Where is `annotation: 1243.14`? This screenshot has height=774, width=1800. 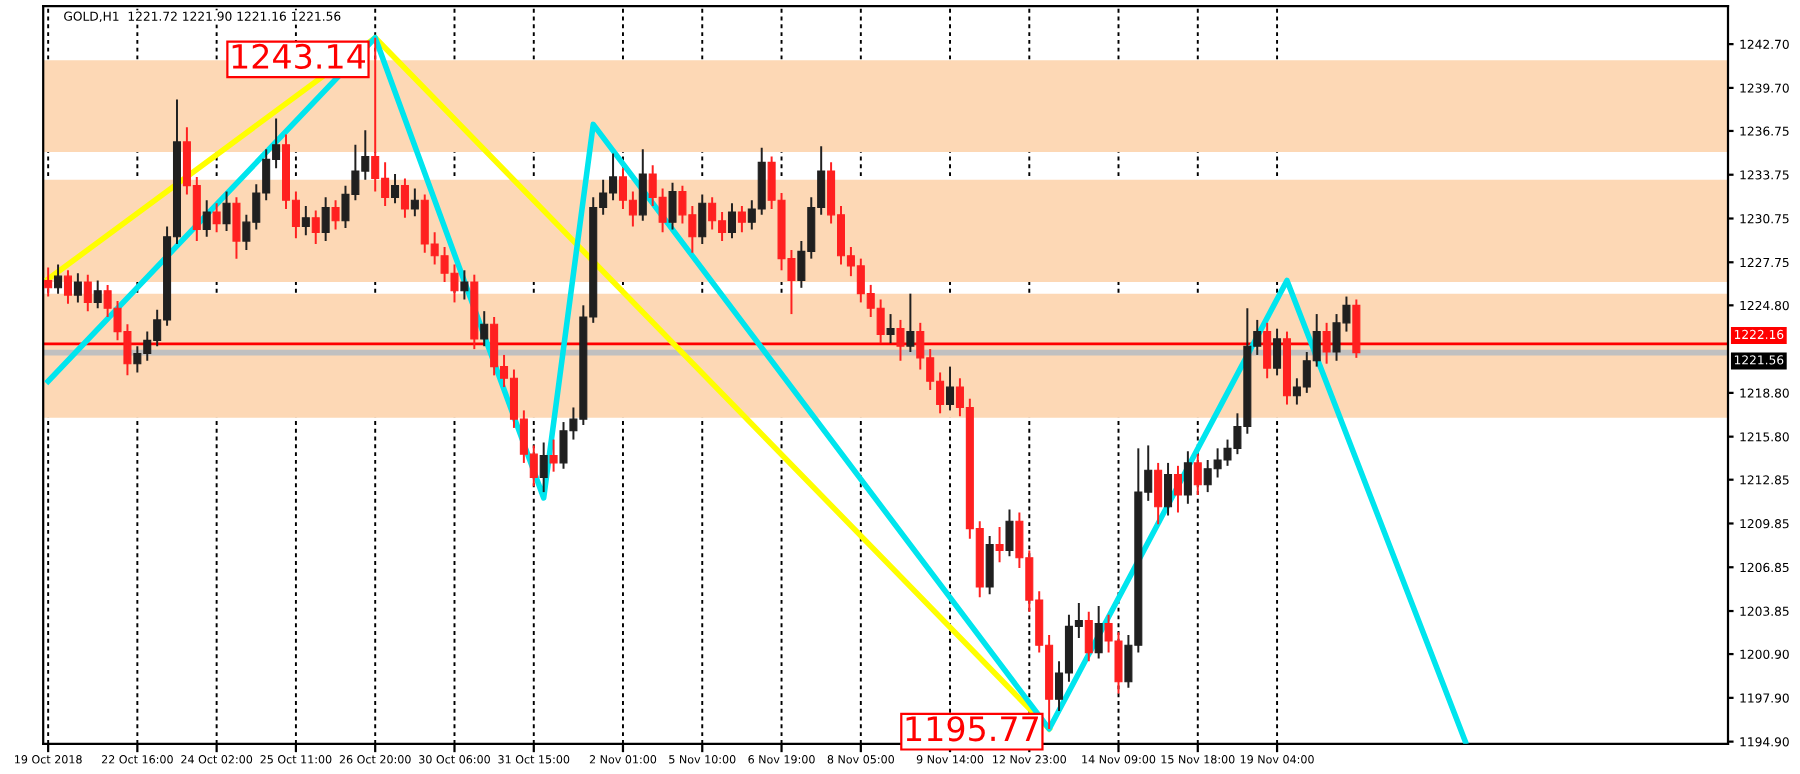
annotation: 1243.14 is located at coordinates (298, 56).